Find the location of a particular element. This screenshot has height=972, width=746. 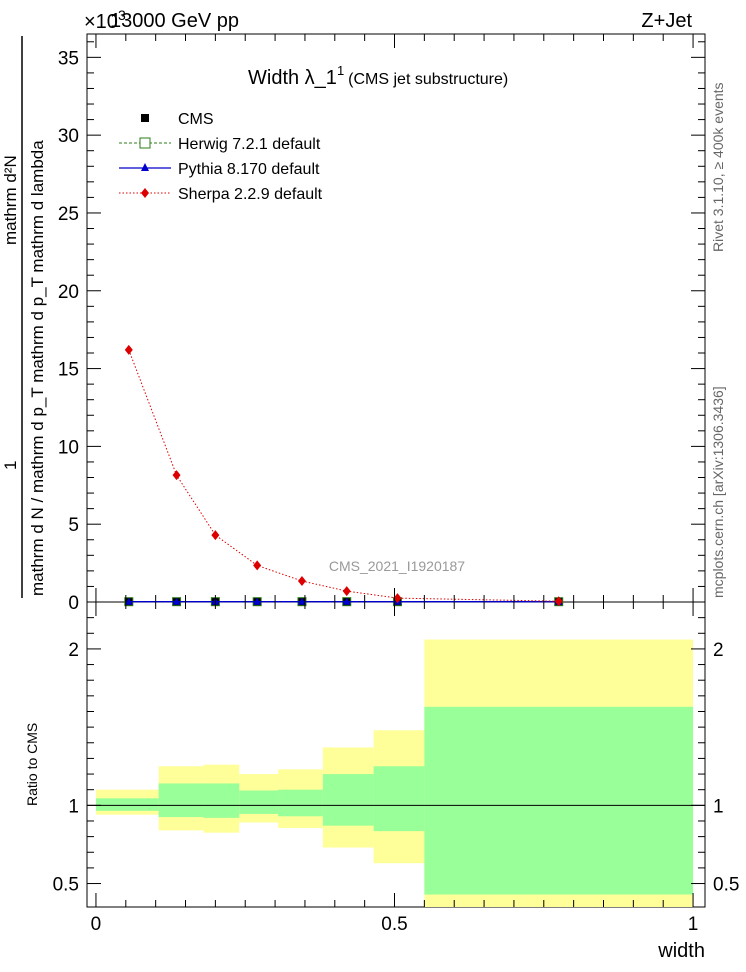

legend-item-3: Sherpa 2.2.9 default is located at coordinates (221, 194).